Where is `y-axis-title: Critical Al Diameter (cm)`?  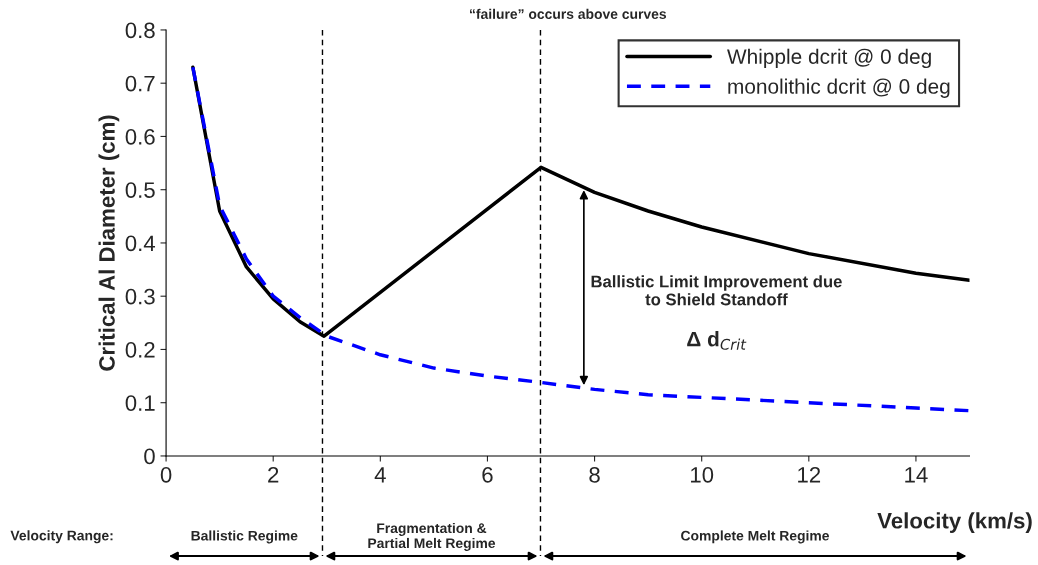 y-axis-title: Critical Al Diameter (cm) is located at coordinates (109, 243).